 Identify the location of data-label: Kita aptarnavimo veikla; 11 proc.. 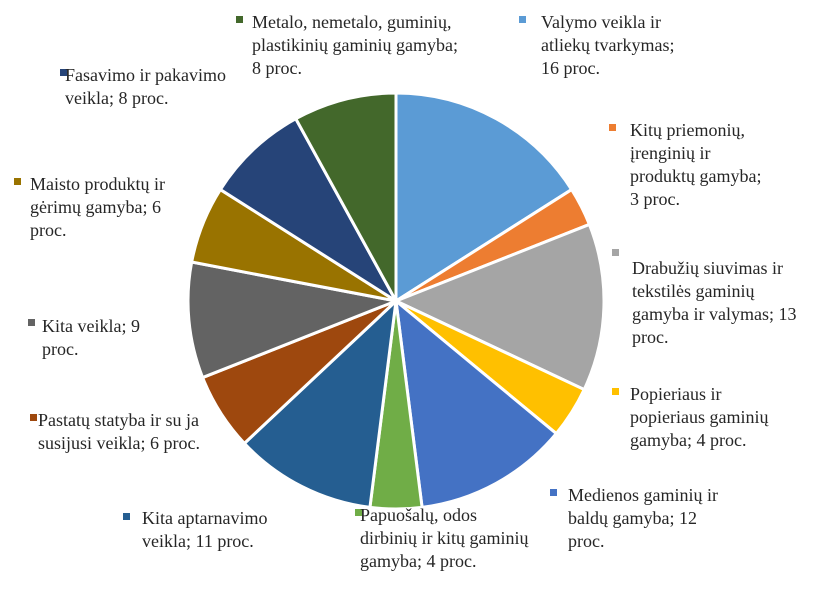
(204, 529).